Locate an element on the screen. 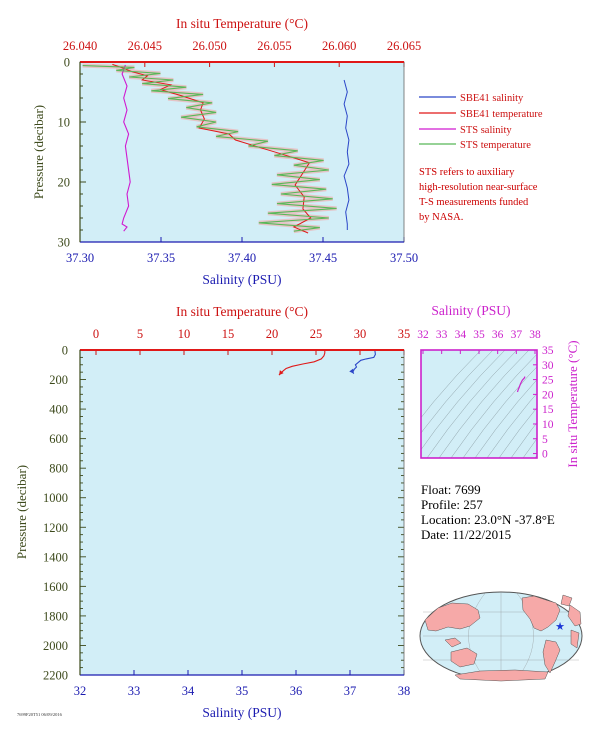  map-eurasia-west is located at coordinates (452, 617).